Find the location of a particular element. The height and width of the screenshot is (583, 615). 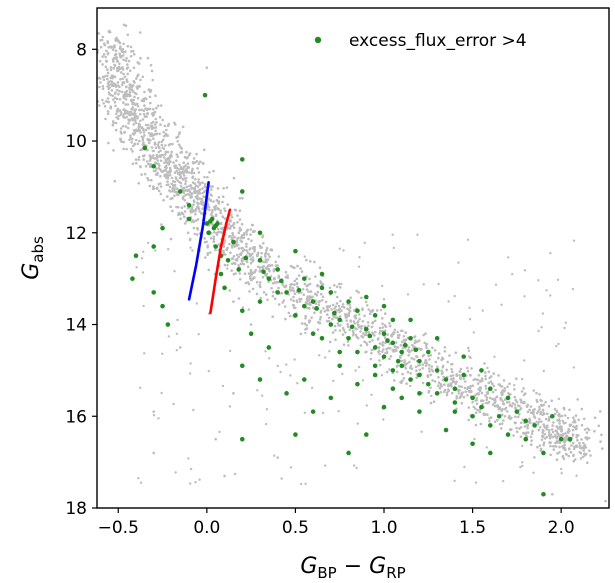

legend-marker is located at coordinates (318, 40).